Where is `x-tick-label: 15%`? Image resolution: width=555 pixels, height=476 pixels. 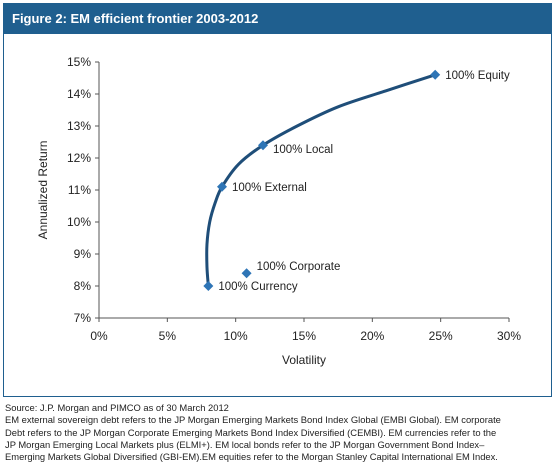
x-tick-label: 15% is located at coordinates (304, 336).